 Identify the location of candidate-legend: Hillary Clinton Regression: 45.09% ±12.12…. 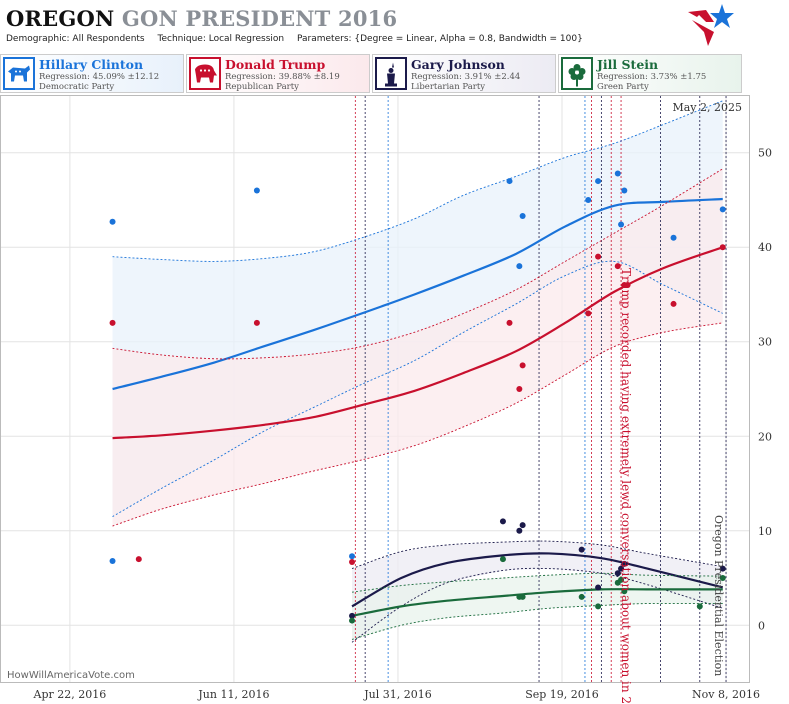
(394, 73).